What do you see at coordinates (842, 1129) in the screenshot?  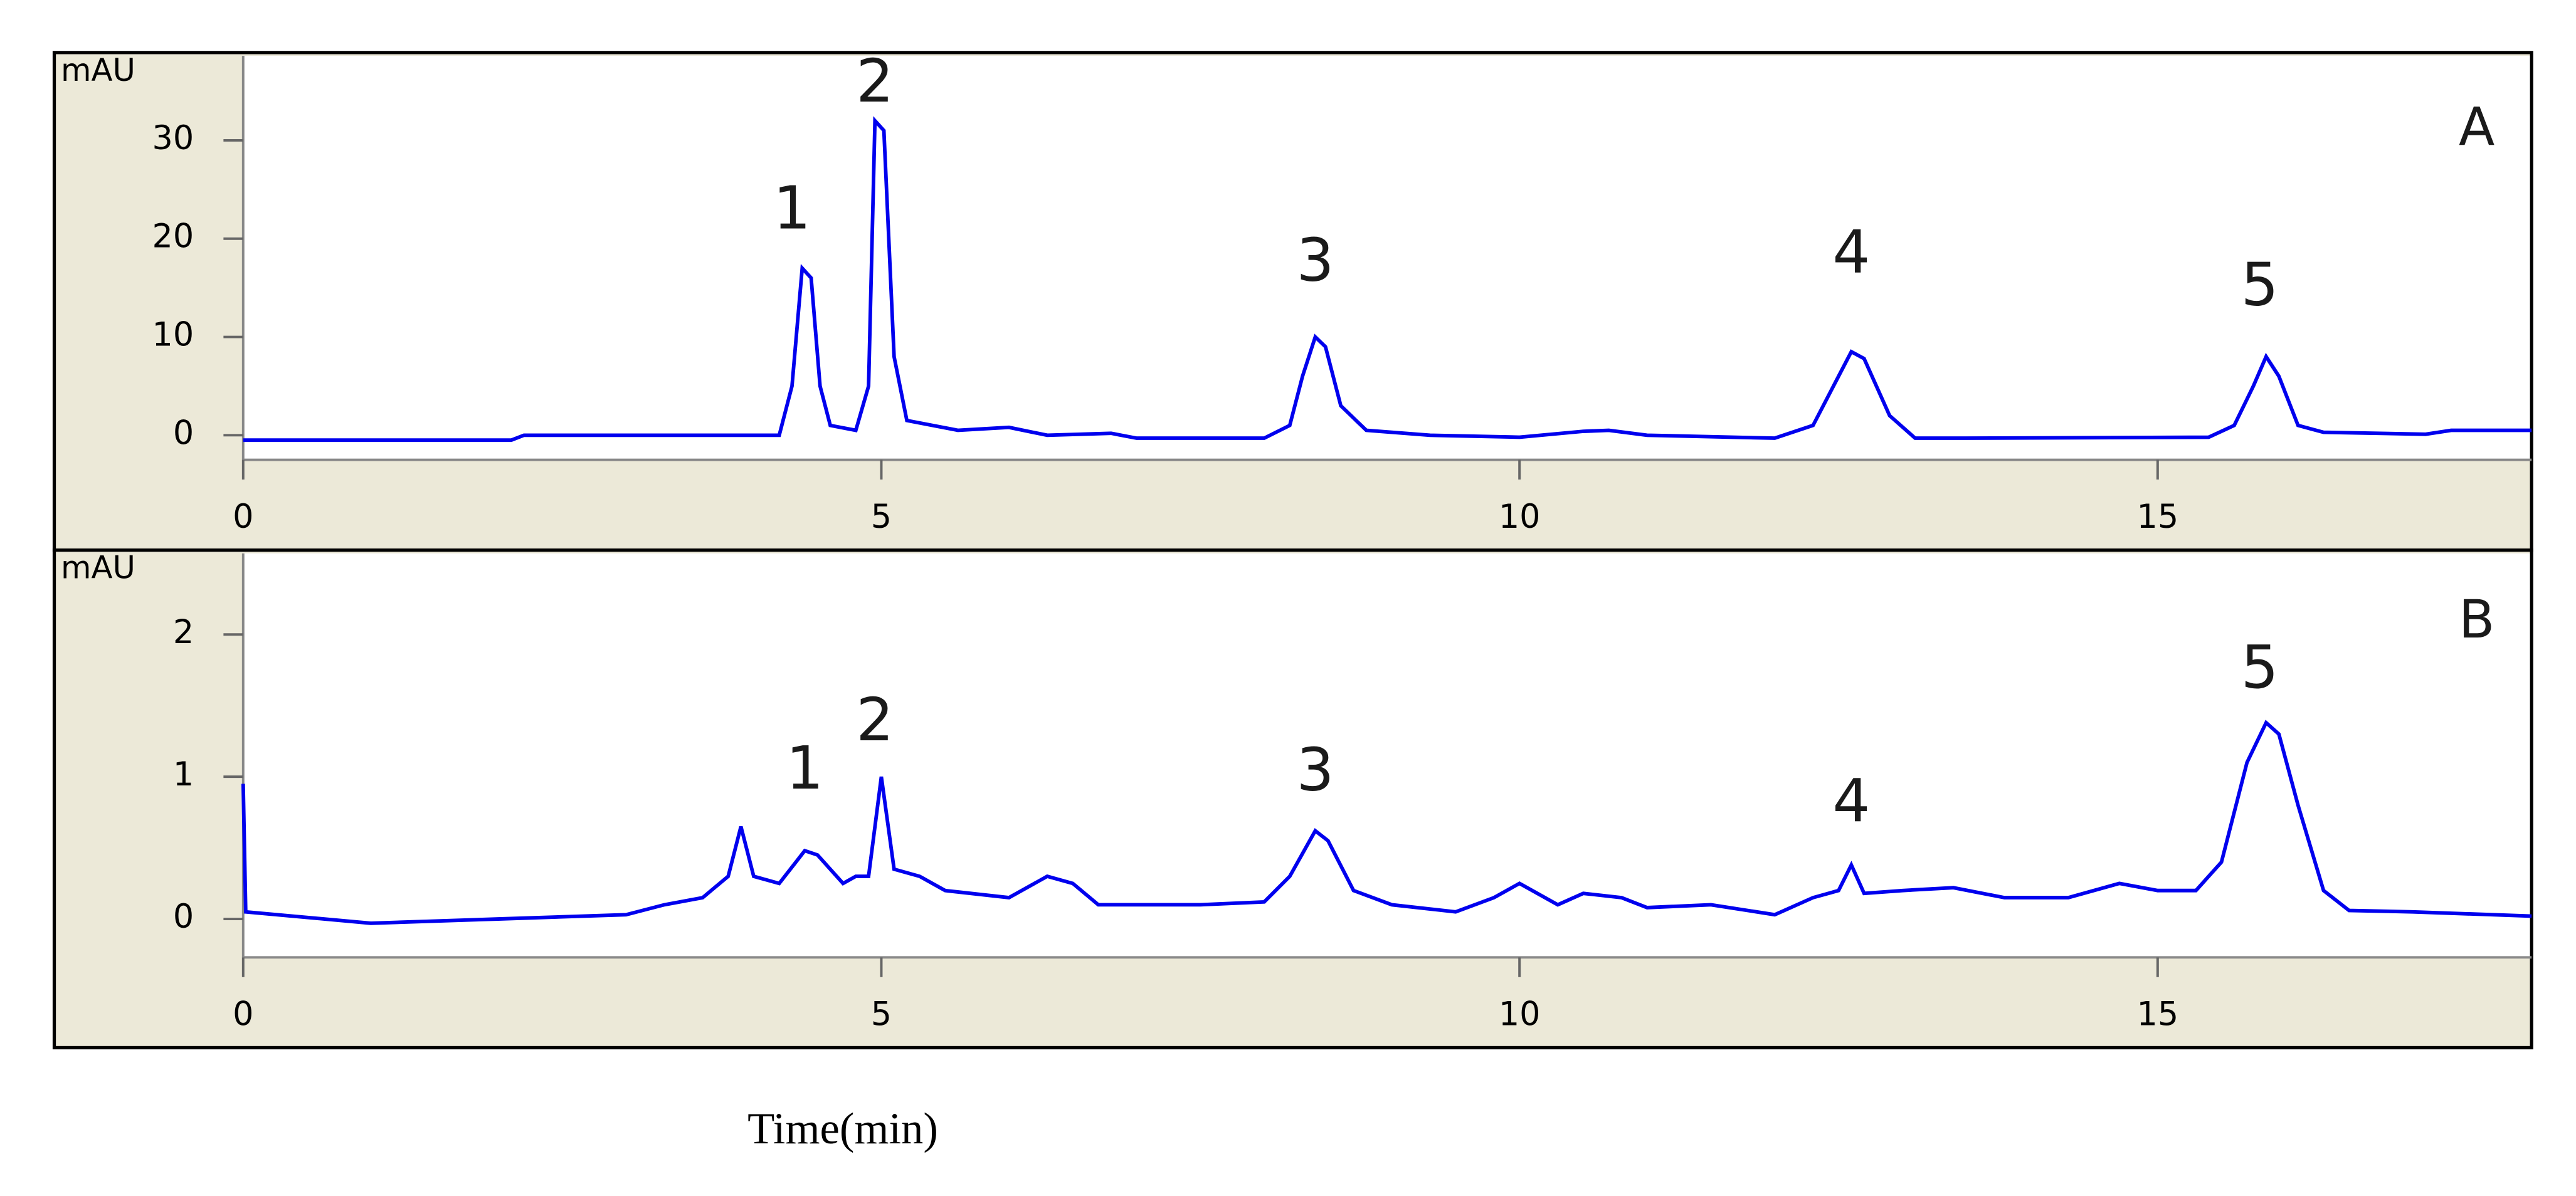 I see `x-axis-label: Time(min)` at bounding box center [842, 1129].